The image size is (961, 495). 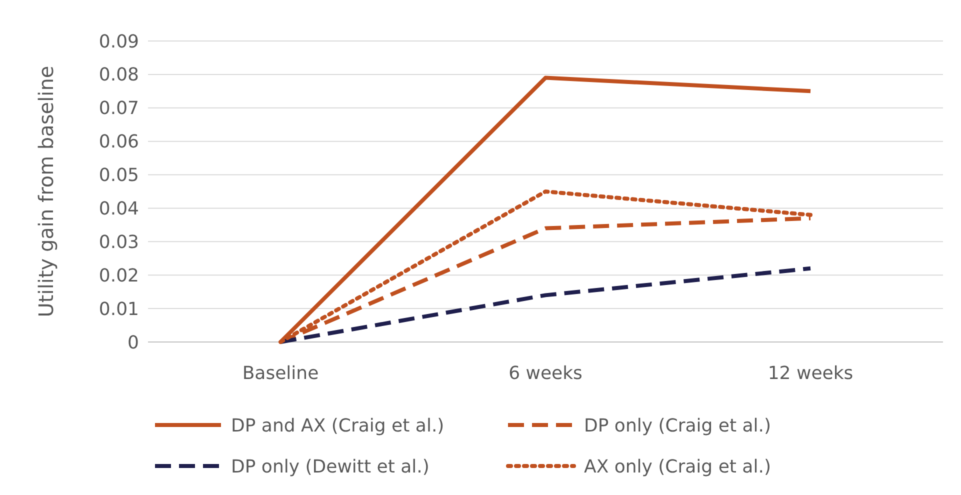 I want to click on y-tick-label: 0.08, so click(x=118, y=75).